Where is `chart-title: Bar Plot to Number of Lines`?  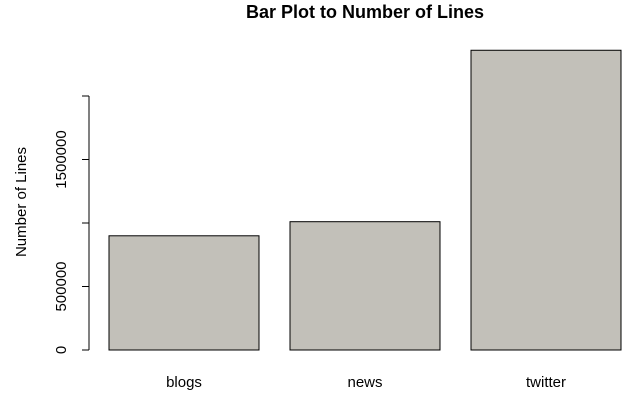
chart-title: Bar Plot to Number of Lines is located at coordinates (365, 12).